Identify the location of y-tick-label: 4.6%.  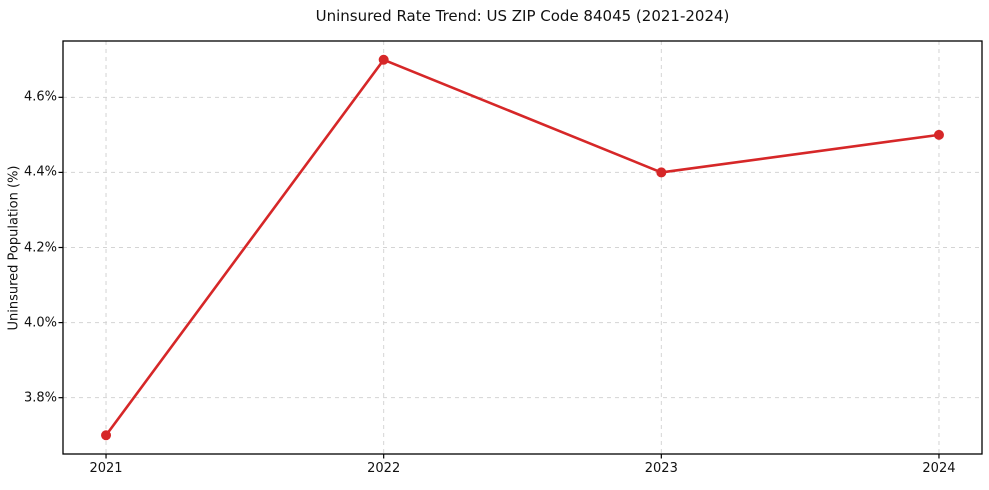
(40, 97).